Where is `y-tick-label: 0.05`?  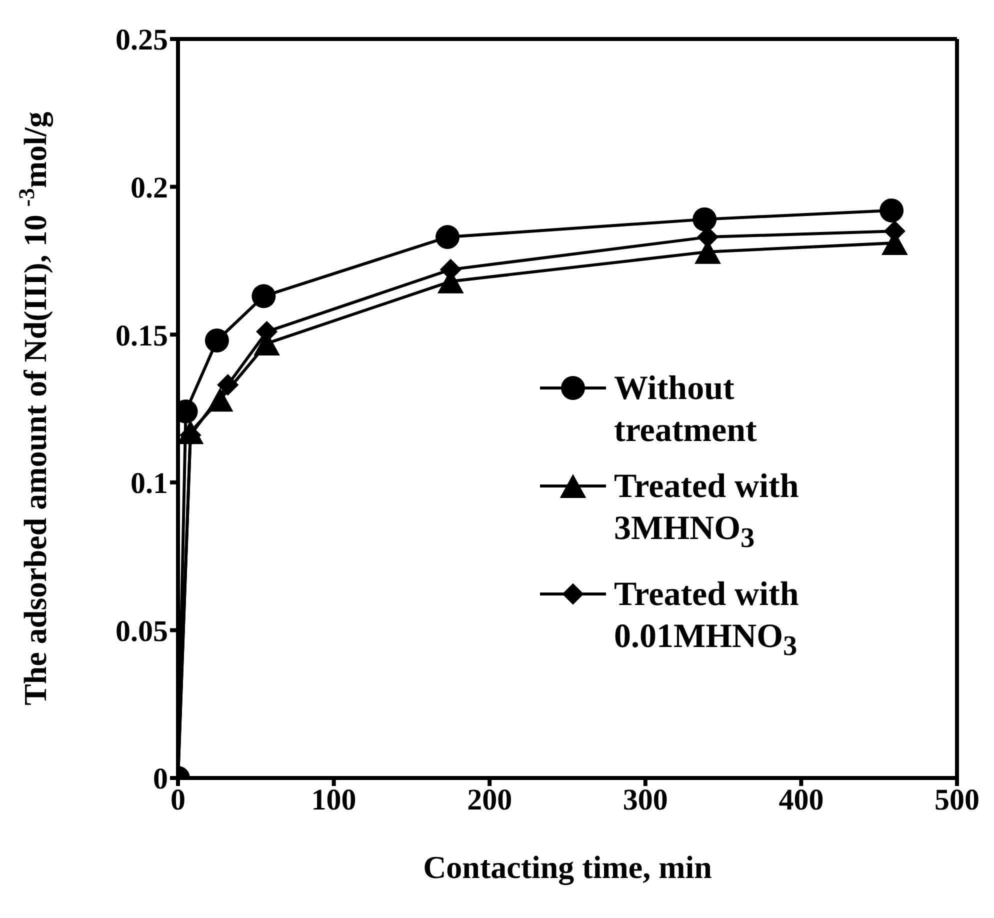 y-tick-label: 0.05 is located at coordinates (142, 631).